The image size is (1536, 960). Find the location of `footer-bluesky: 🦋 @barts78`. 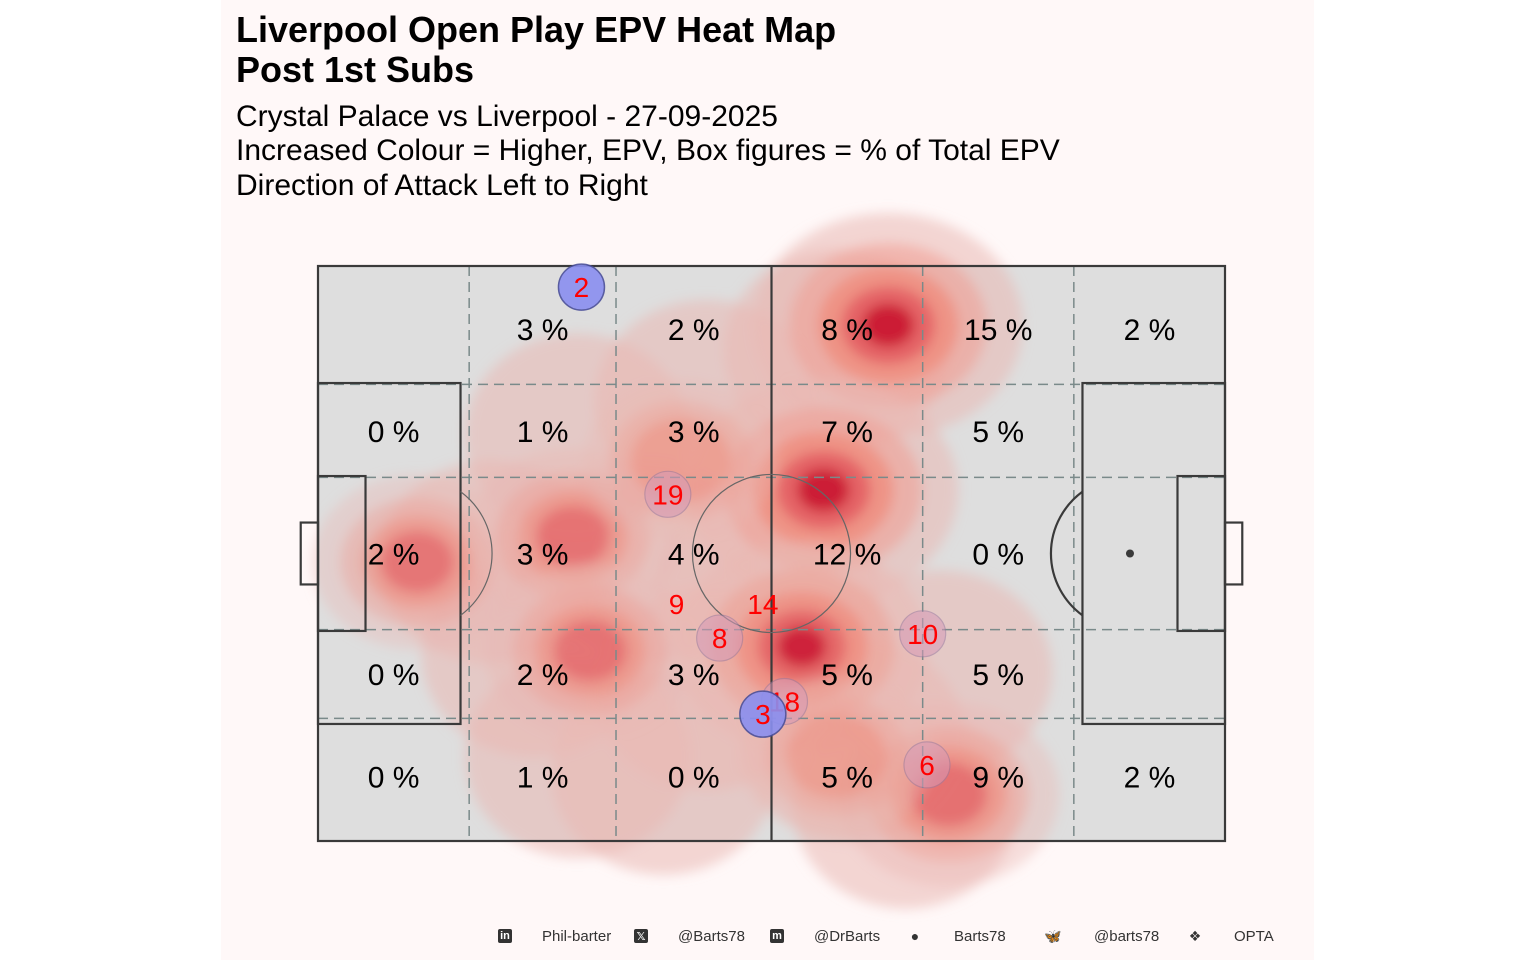

footer-bluesky: 🦋 @barts78 is located at coordinates (1102, 936).